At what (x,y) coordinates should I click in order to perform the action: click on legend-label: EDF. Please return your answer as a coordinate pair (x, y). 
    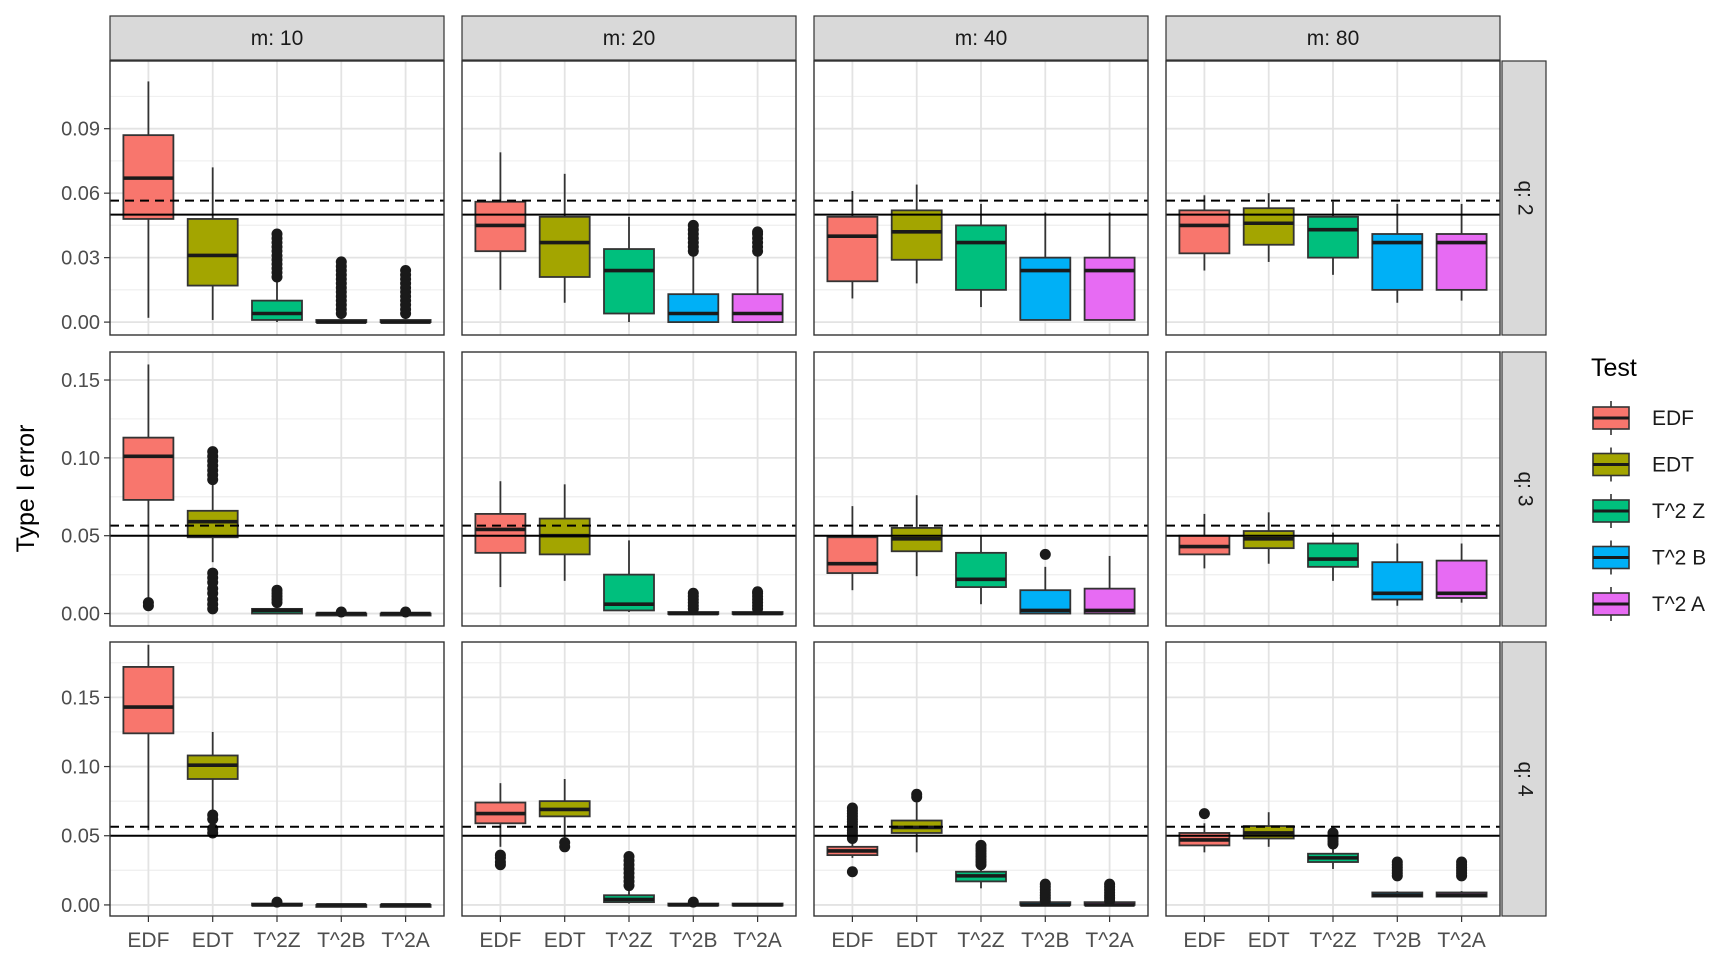
    Looking at the image, I should click on (1673, 418).